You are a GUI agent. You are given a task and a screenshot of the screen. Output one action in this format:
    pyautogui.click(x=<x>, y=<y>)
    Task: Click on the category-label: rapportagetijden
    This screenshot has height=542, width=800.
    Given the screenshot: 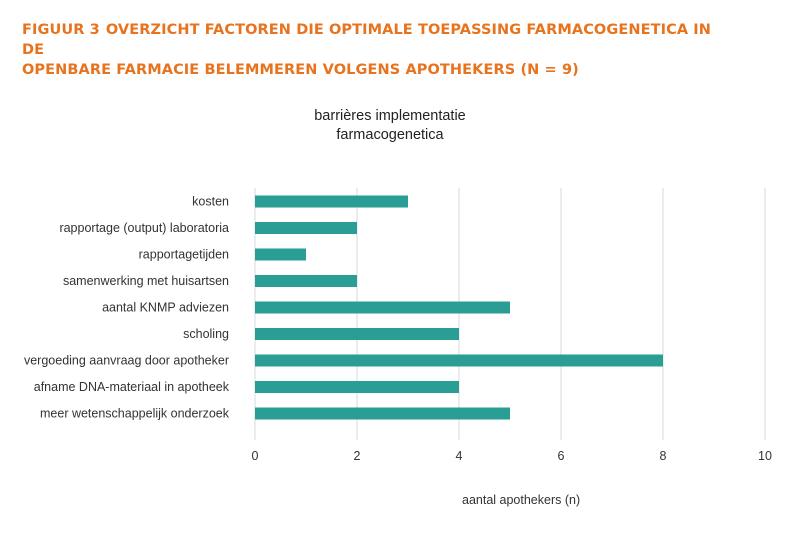 What is the action you would take?
    pyautogui.click(x=184, y=255)
    